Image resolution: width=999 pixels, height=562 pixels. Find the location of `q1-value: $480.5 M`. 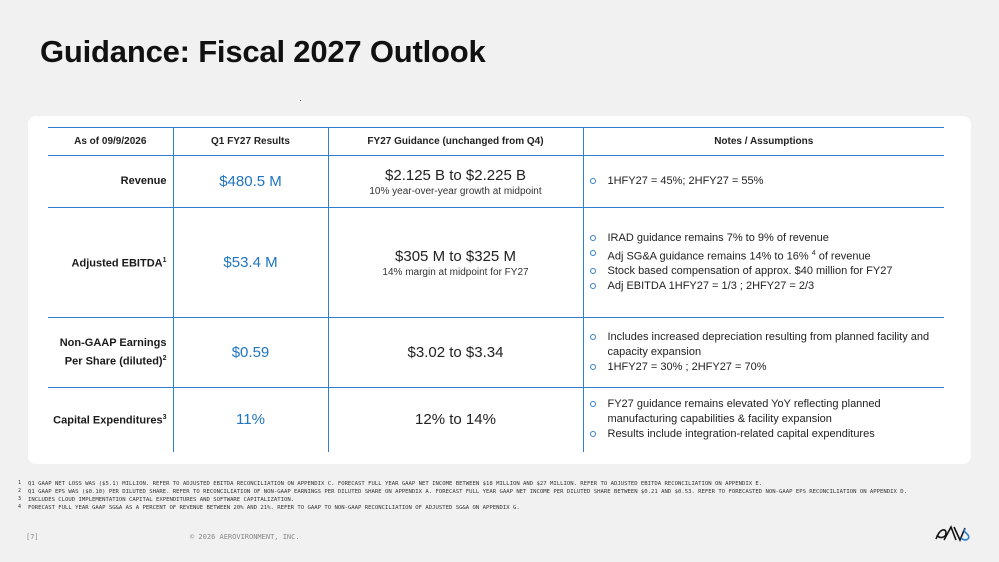

q1-value: $480.5 M is located at coordinates (250, 181).